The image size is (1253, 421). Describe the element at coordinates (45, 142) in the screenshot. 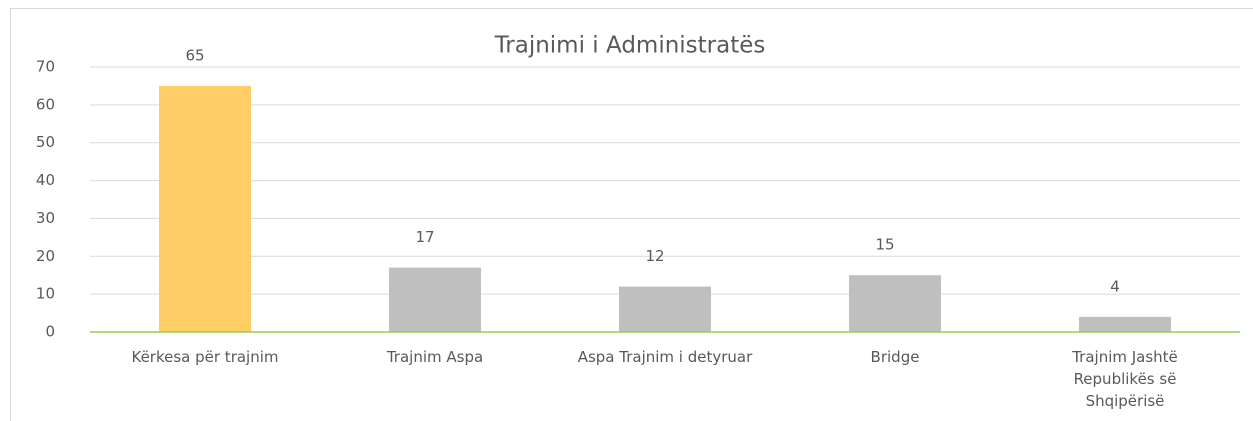

I see `y-tick-label: 50` at that location.